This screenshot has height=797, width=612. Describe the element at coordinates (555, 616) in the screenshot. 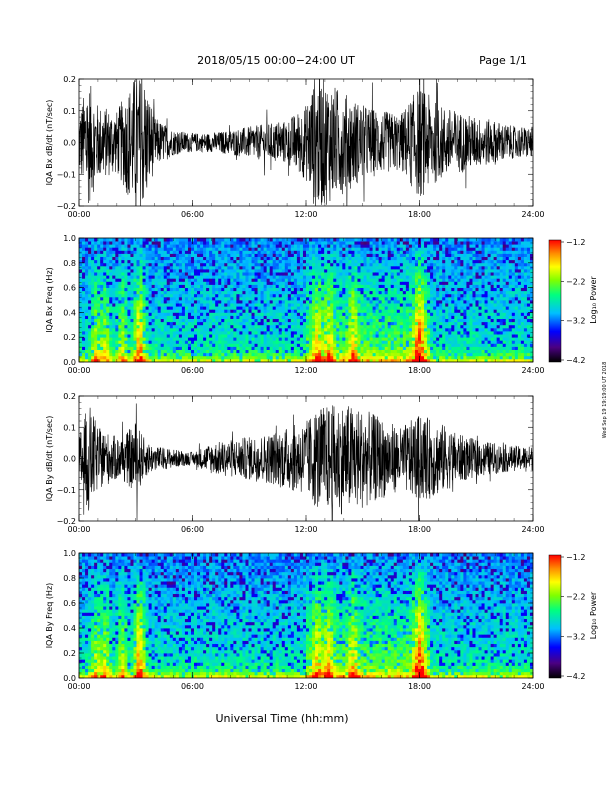

I see `by-spectrogram-colorbar` at that location.